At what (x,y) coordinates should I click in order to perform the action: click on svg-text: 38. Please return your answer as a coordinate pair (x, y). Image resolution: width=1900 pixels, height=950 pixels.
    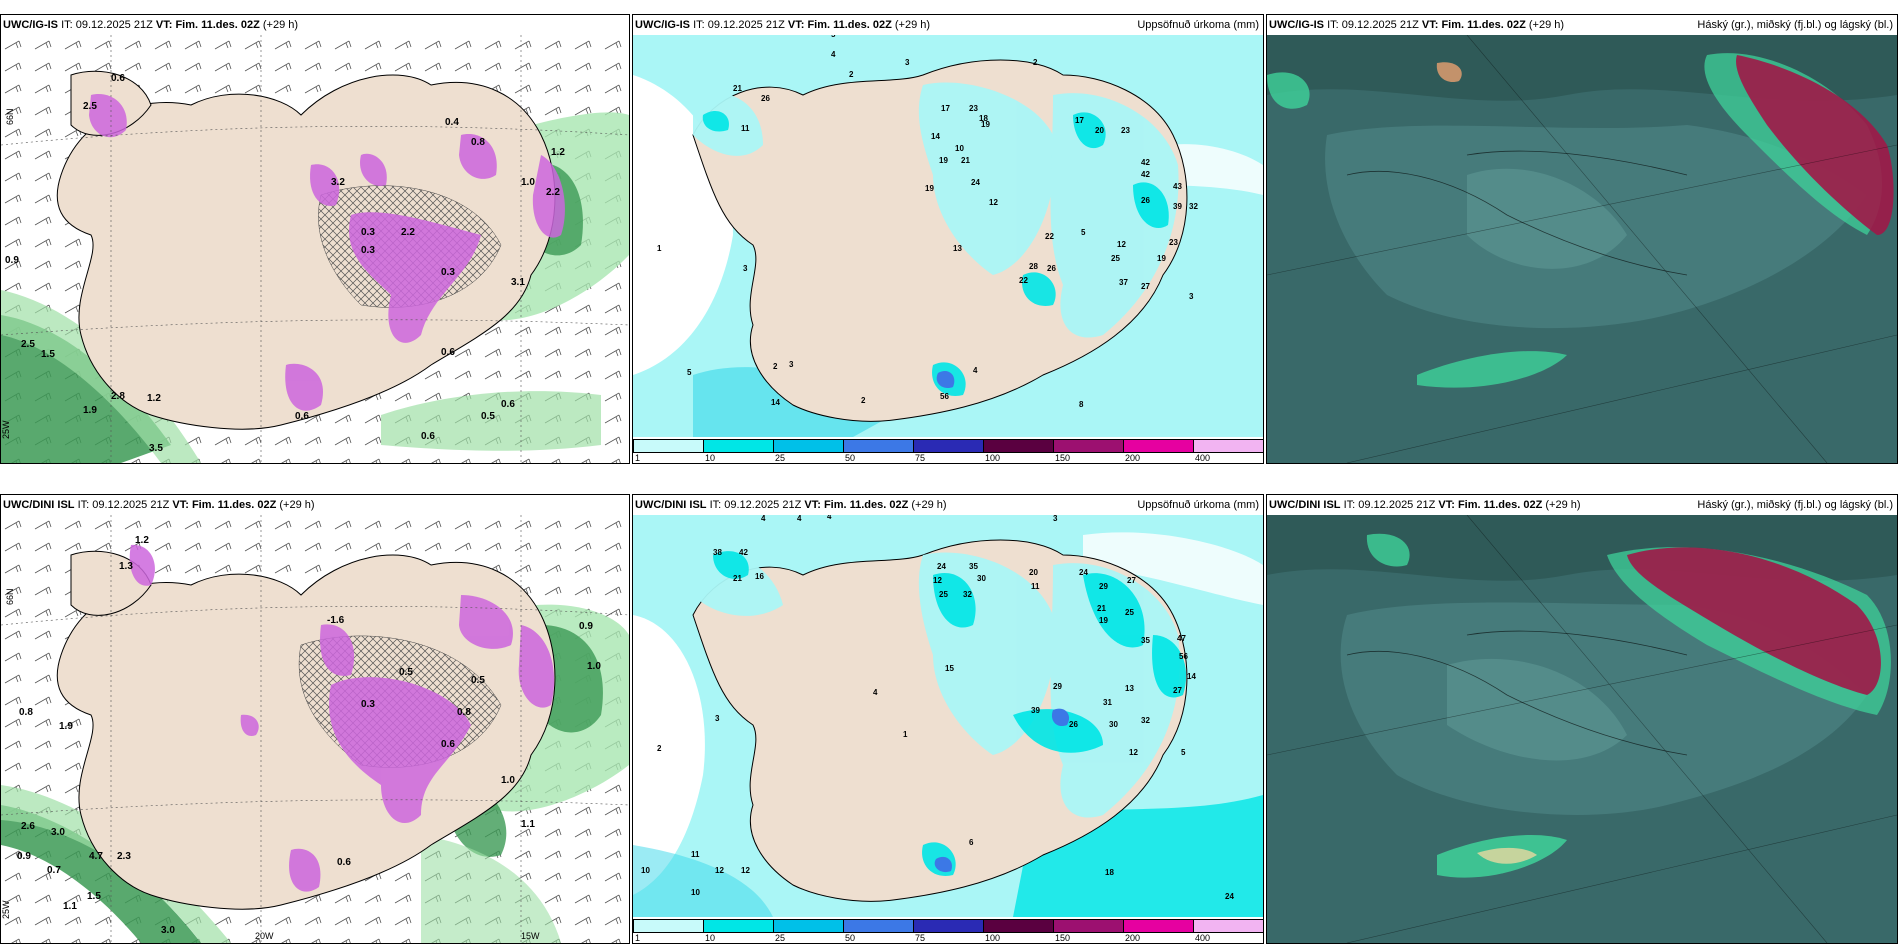
    Looking at the image, I should click on (717, 552).